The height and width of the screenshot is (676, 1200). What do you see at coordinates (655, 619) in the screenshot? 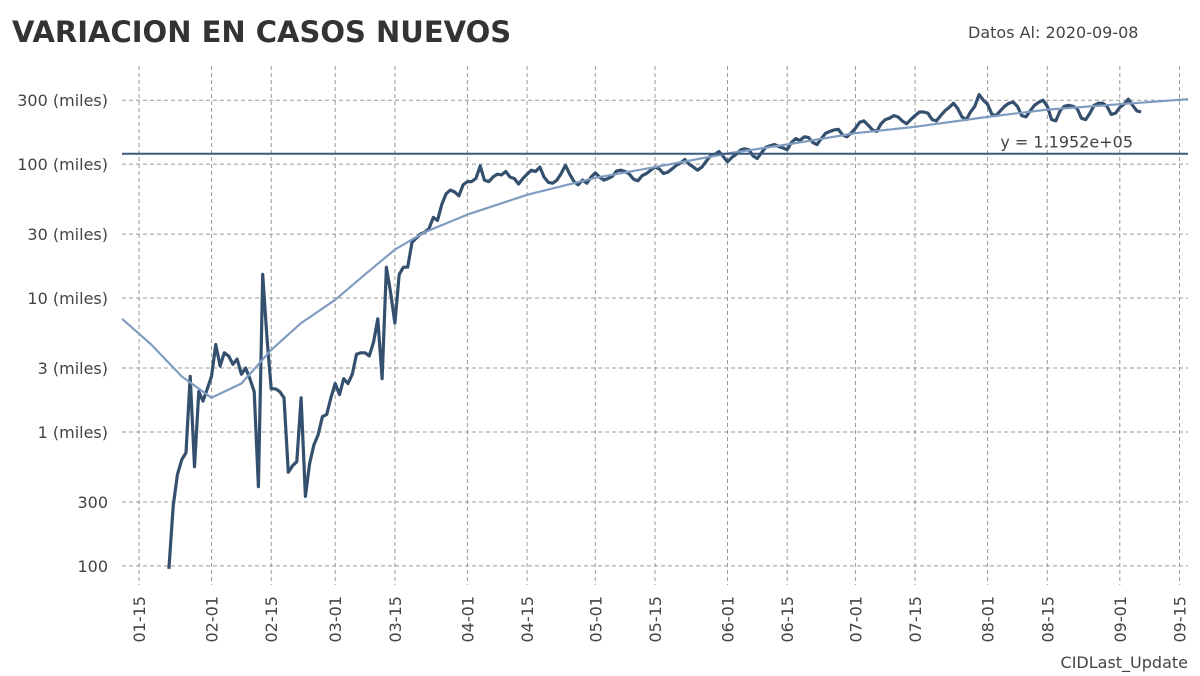
I see `x-tick-label: 05-15` at bounding box center [655, 619].